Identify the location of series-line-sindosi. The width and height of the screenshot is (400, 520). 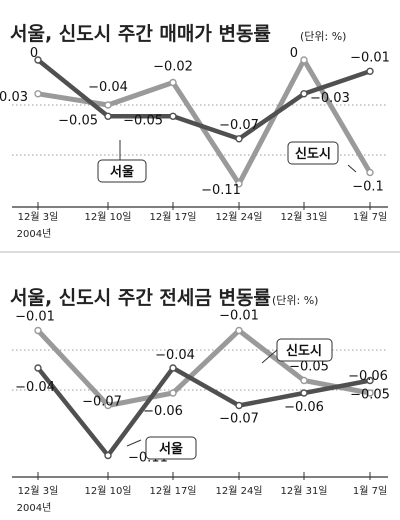
(204, 368).